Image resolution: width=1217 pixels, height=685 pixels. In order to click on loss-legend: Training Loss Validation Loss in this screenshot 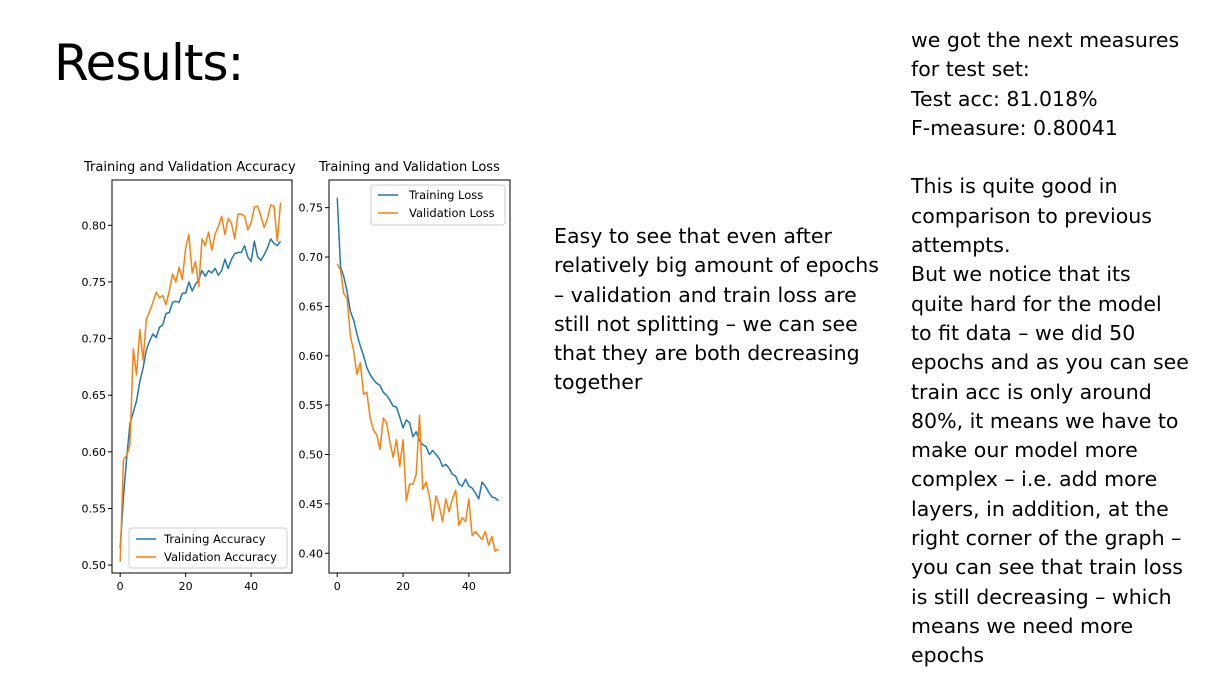, I will do `click(438, 205)`.